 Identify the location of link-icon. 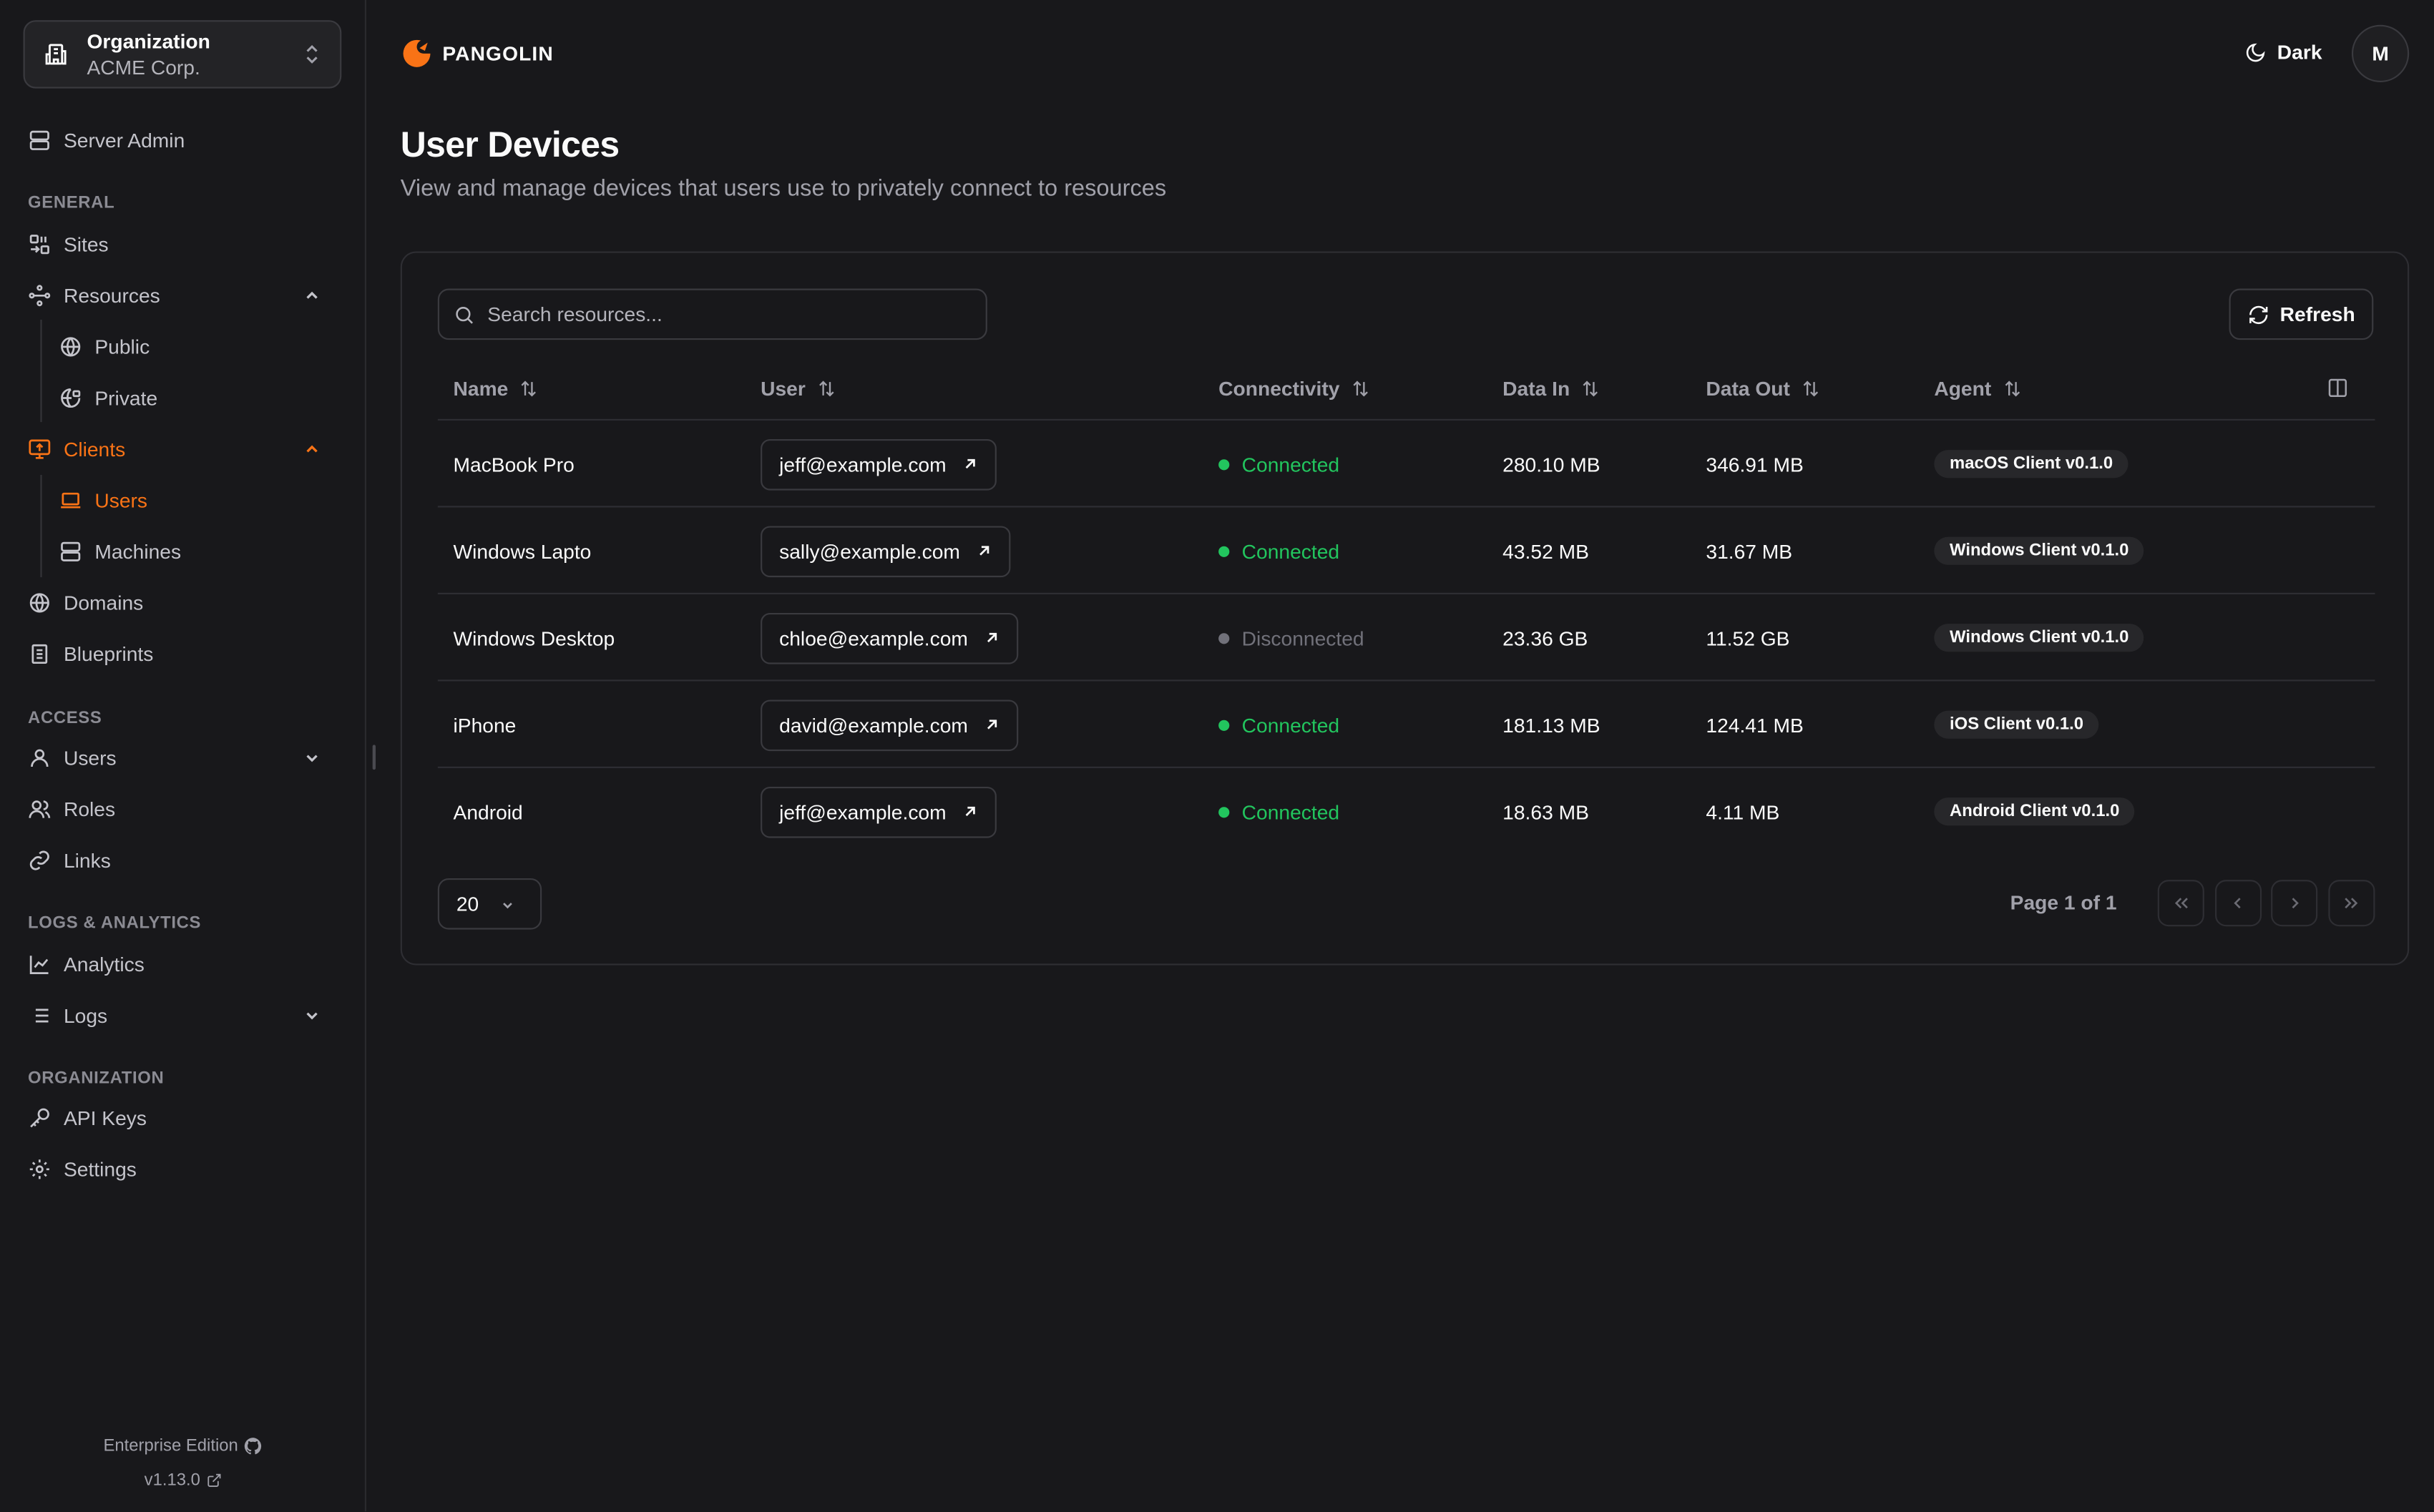
(39, 860).